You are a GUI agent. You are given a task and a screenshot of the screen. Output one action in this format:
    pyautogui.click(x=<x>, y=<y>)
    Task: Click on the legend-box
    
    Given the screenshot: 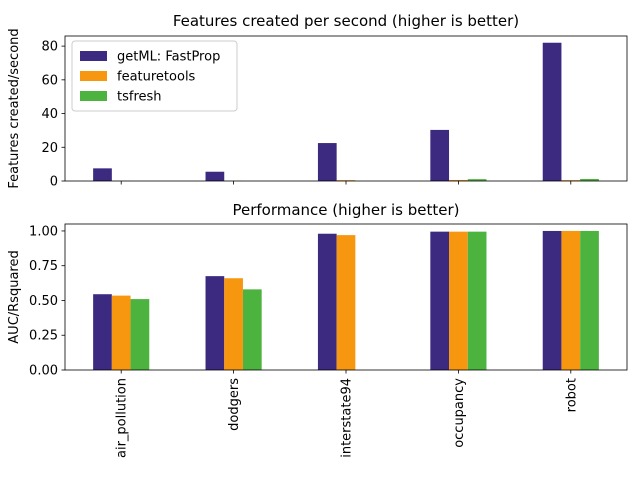 What is the action you would take?
    pyautogui.click(x=154, y=76)
    